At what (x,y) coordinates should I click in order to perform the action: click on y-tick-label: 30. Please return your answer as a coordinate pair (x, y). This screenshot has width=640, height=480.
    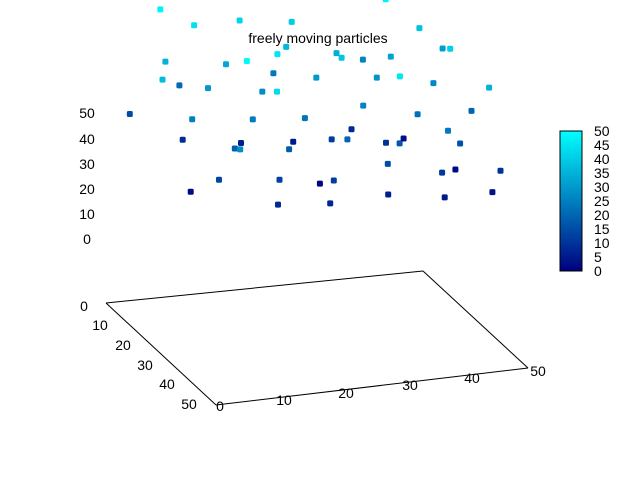
    Looking at the image, I should click on (145, 365).